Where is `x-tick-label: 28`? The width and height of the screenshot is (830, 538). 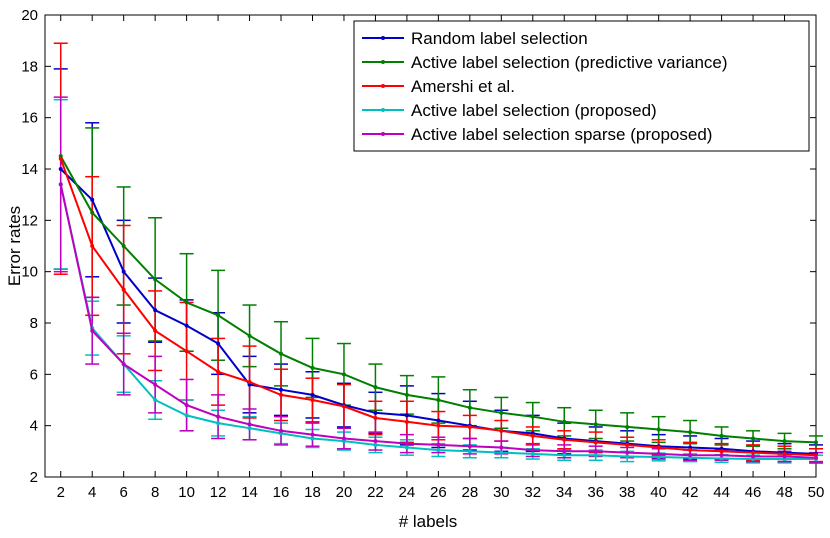 x-tick-label: 28 is located at coordinates (469, 492).